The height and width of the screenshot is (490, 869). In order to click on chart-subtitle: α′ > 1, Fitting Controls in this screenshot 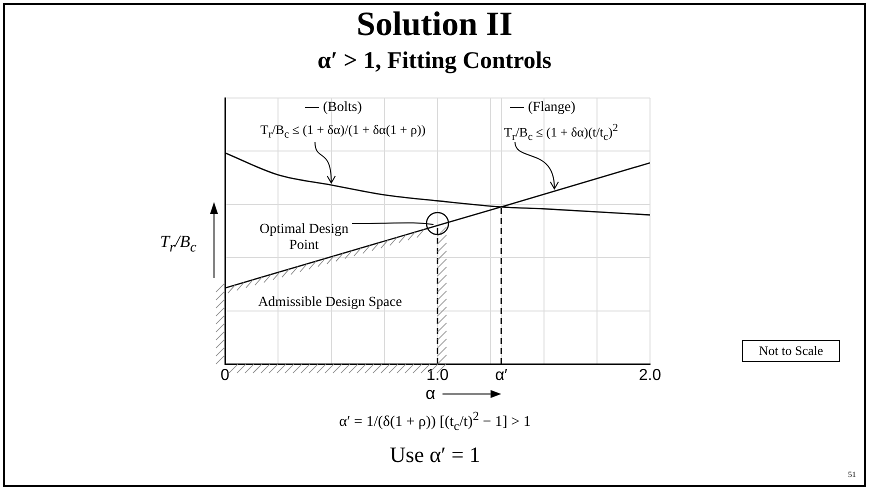, I will do `click(434, 61)`.